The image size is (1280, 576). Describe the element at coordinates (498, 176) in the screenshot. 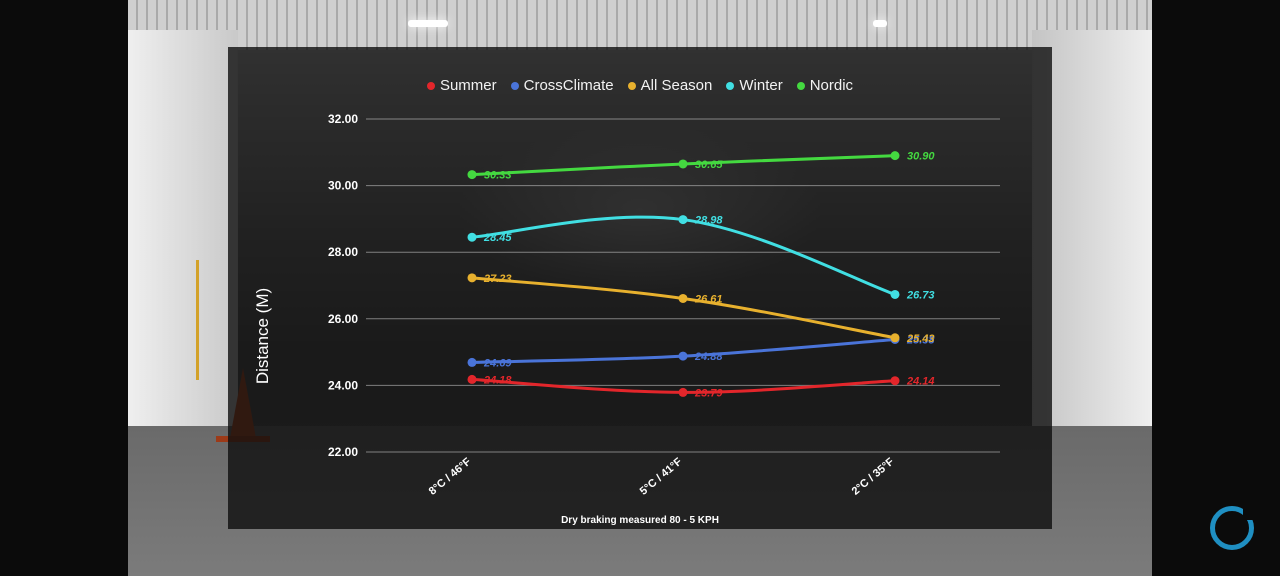

I see `data-label-nordic: 30.33` at that location.